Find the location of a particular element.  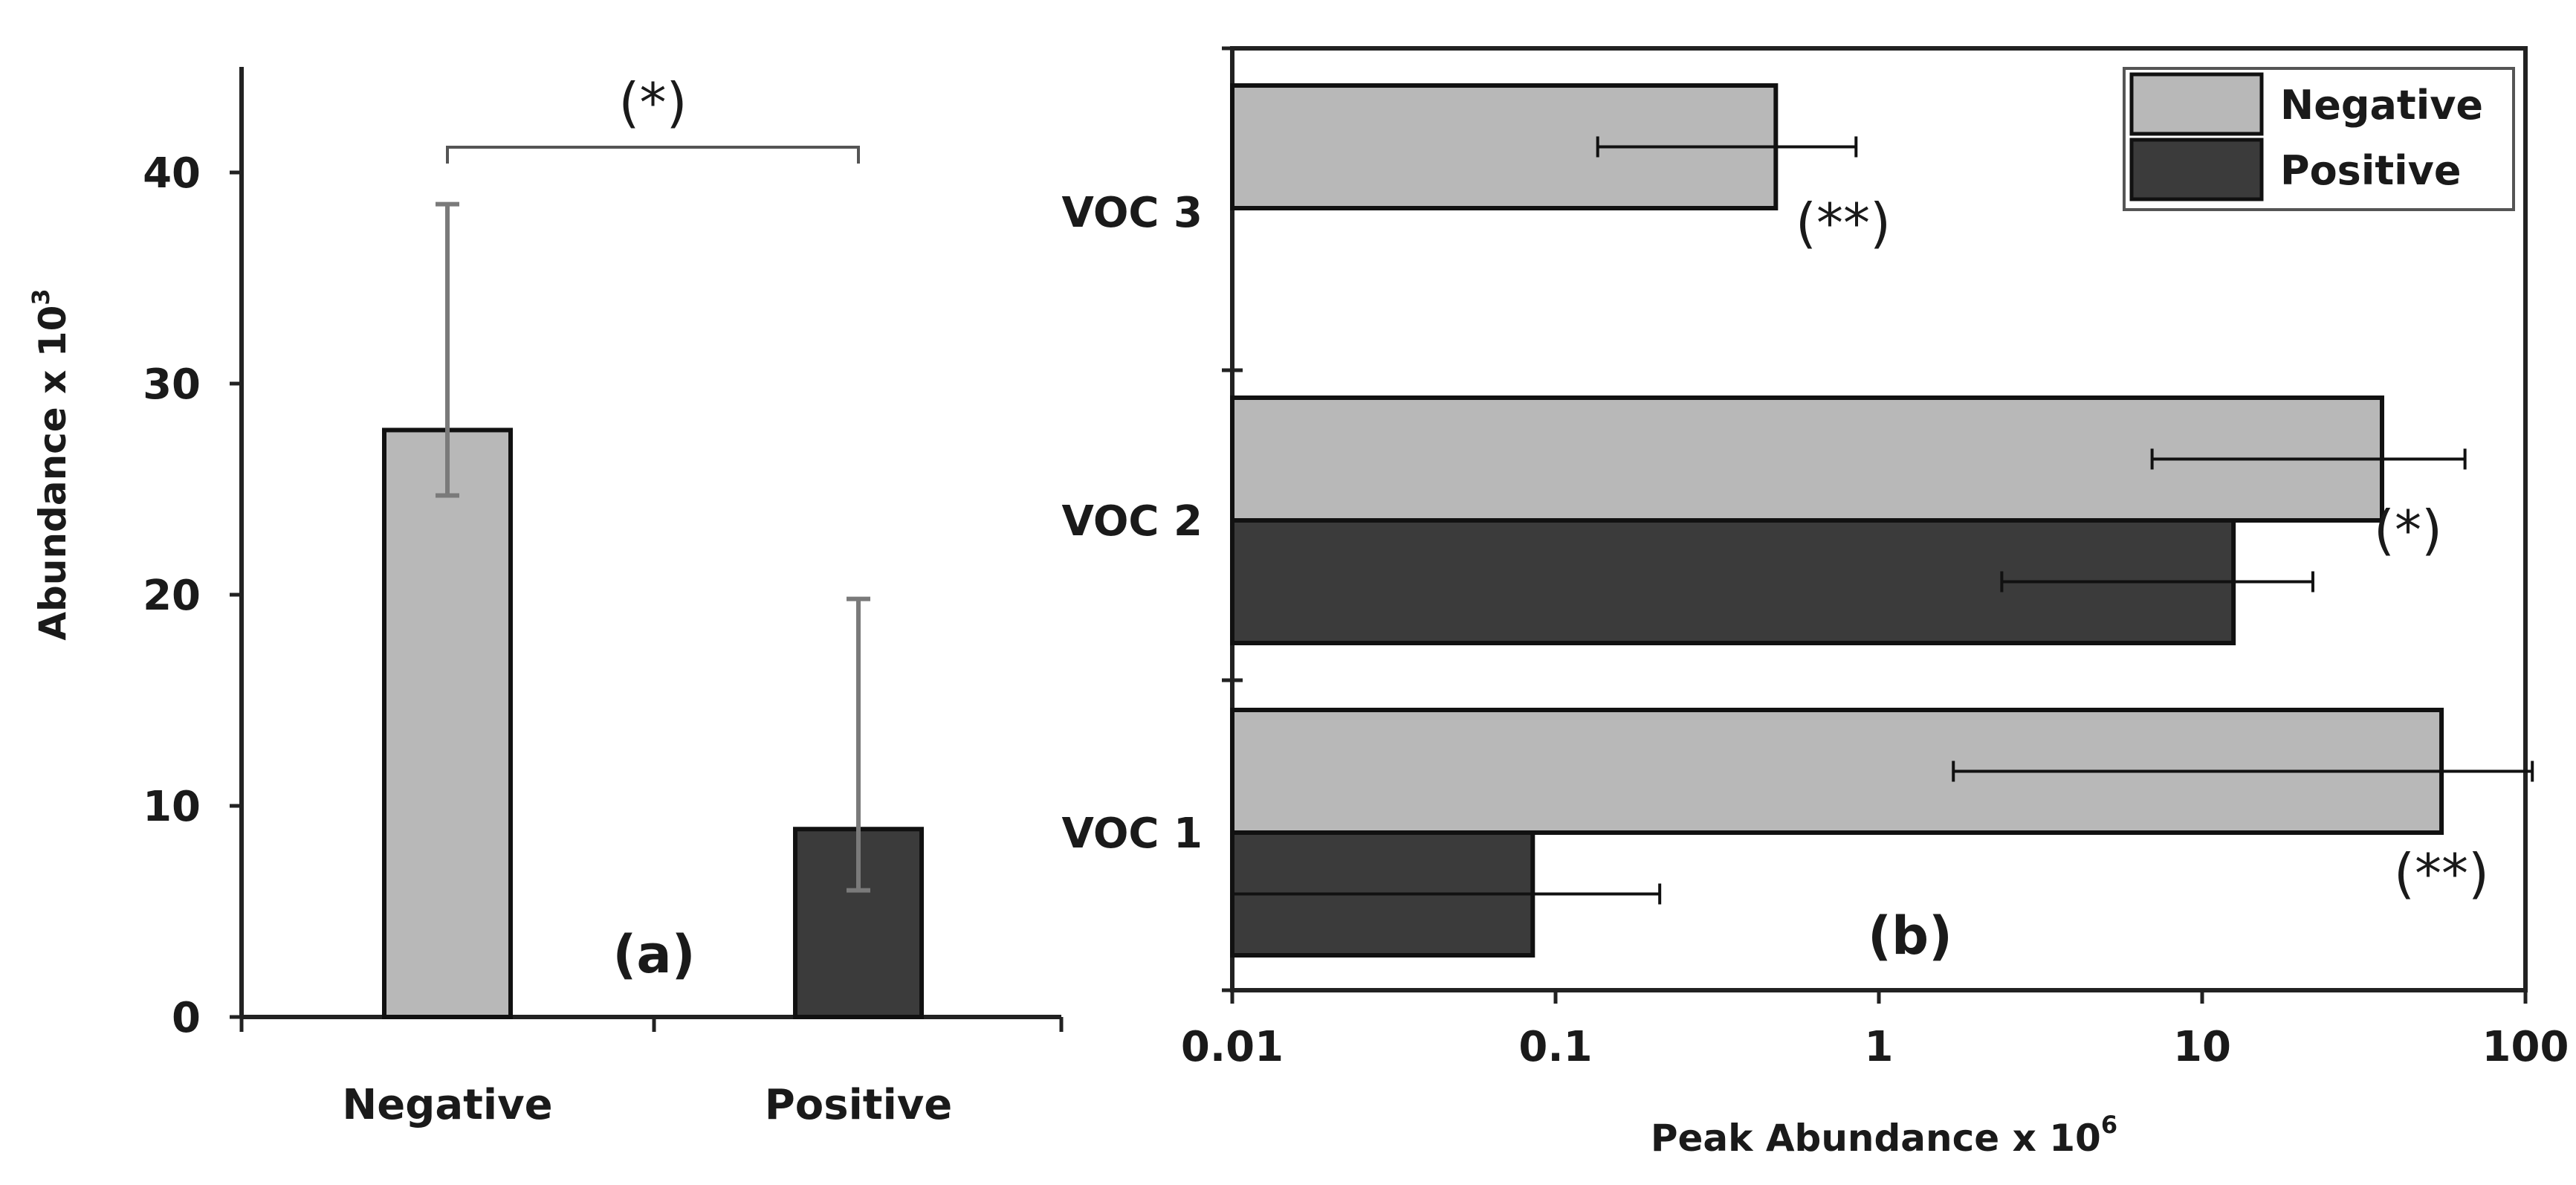

panel-b-category-label: VOC 1 is located at coordinates (1132, 834).